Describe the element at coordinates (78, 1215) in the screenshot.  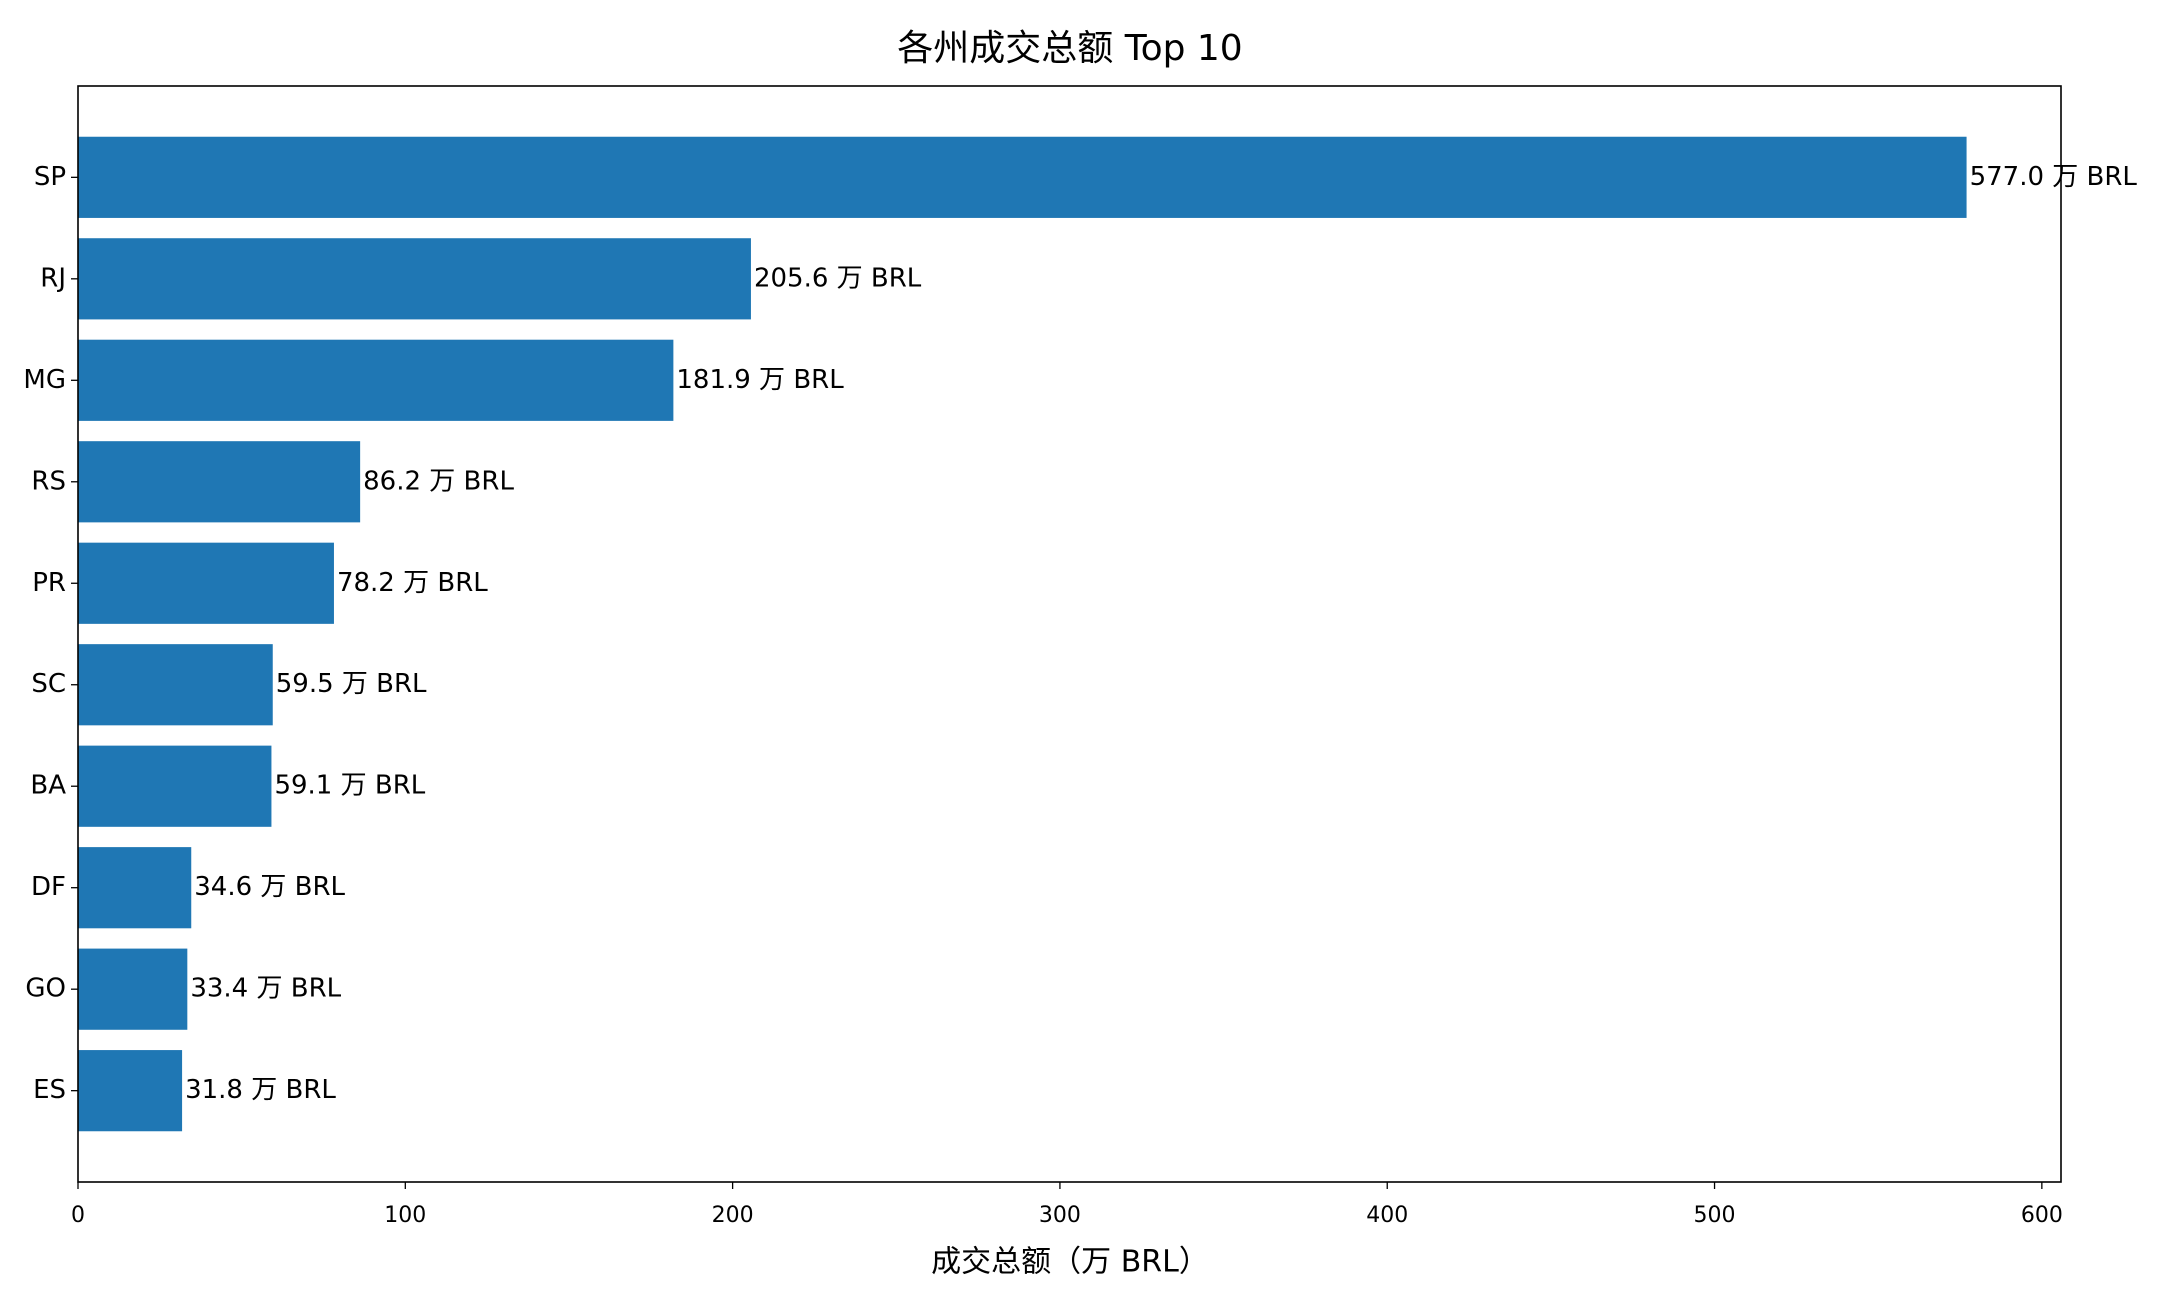
I see `x-tick-label: 0` at that location.